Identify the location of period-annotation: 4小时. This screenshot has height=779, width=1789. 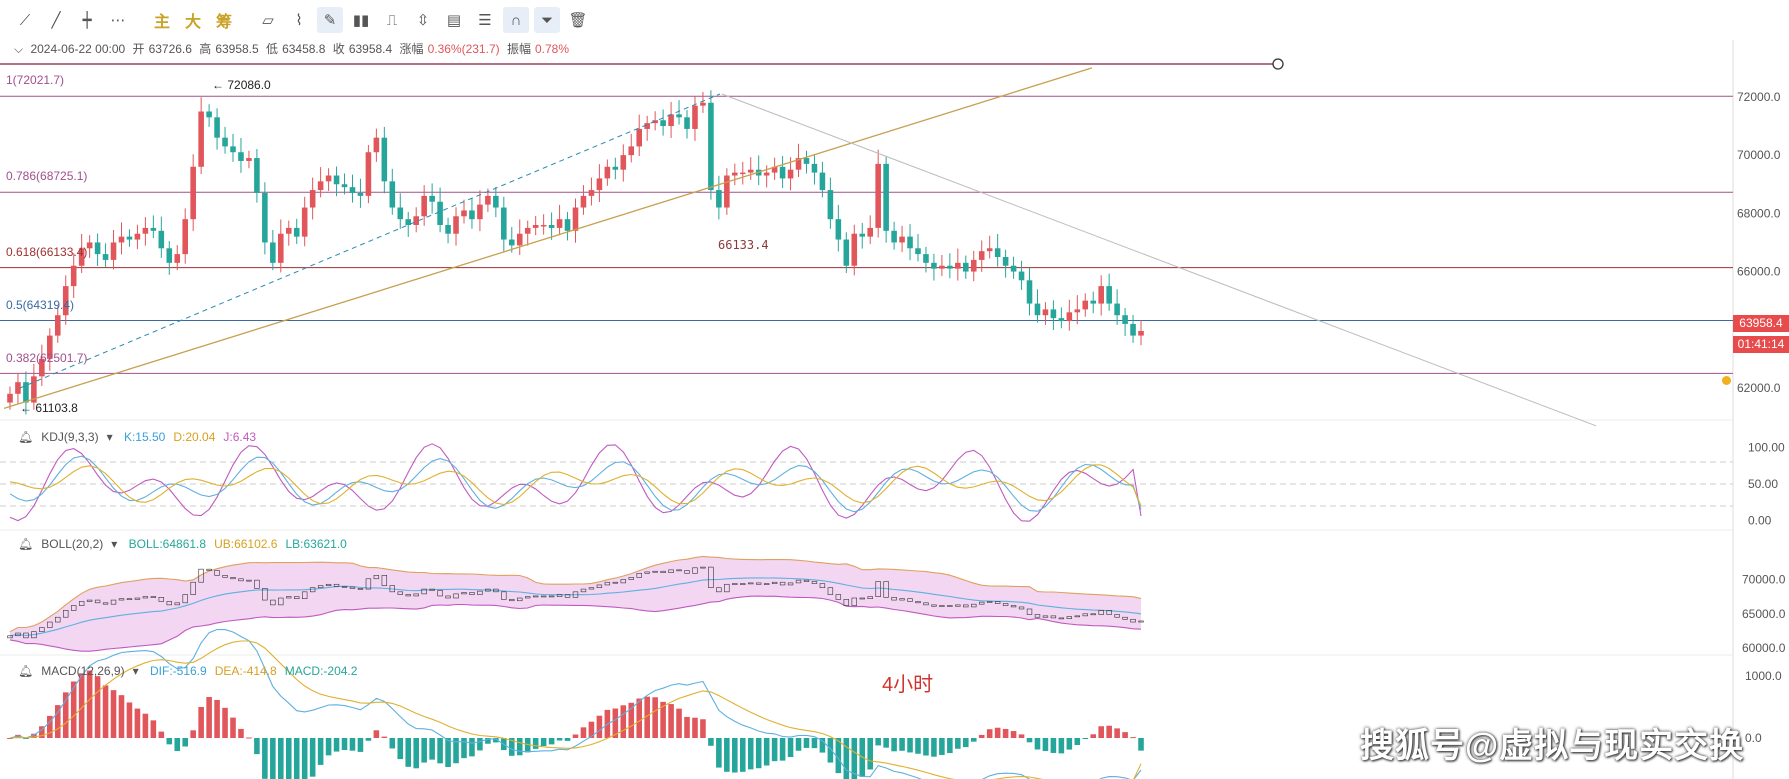
(908, 685).